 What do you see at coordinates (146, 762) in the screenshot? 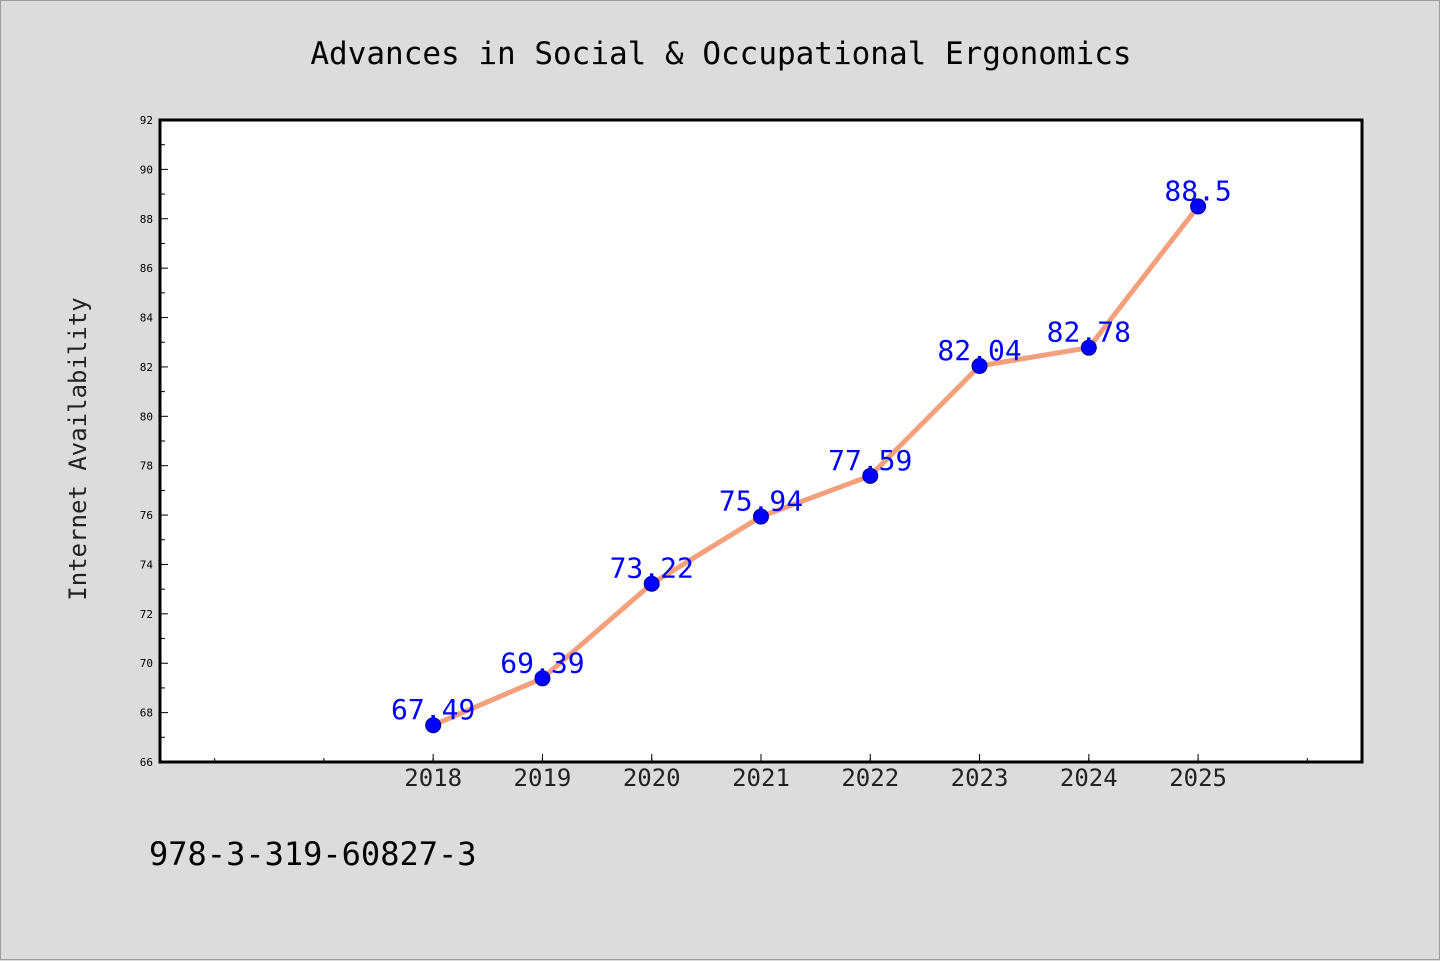
I see `y-tick-label: 66` at bounding box center [146, 762].